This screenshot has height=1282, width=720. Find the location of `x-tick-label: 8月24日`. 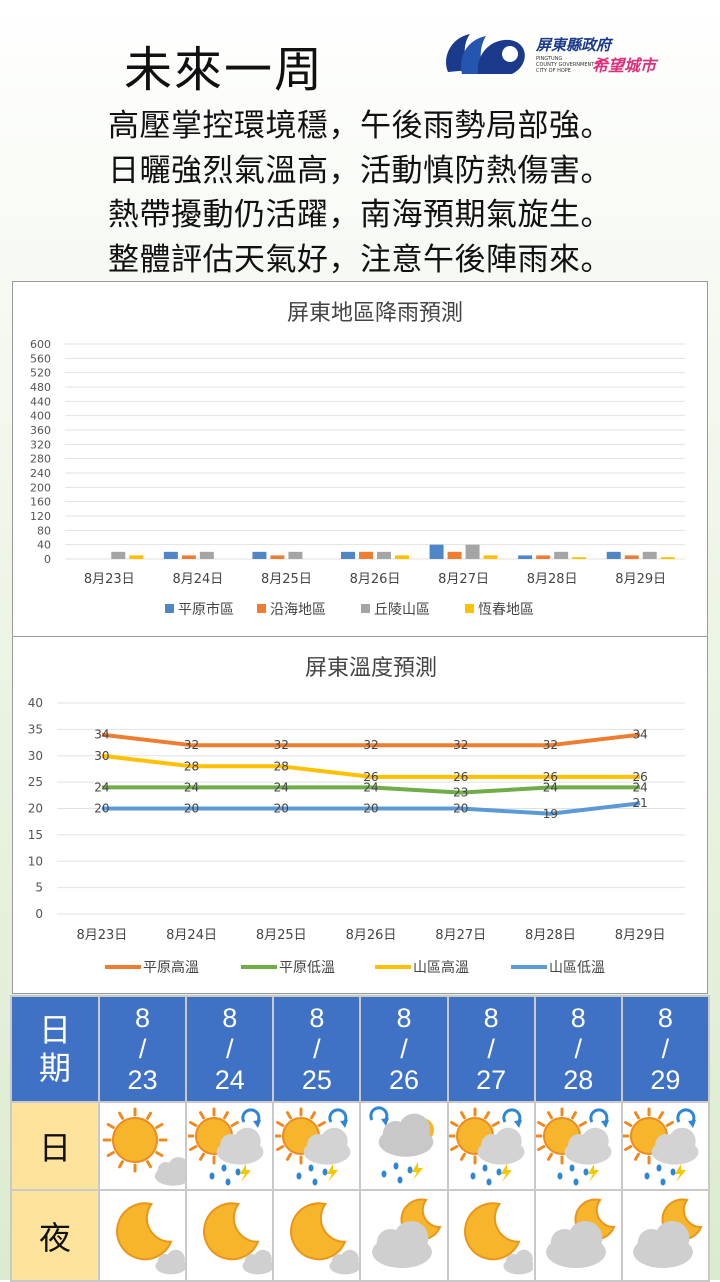

x-tick-label: 8月24日 is located at coordinates (191, 935).